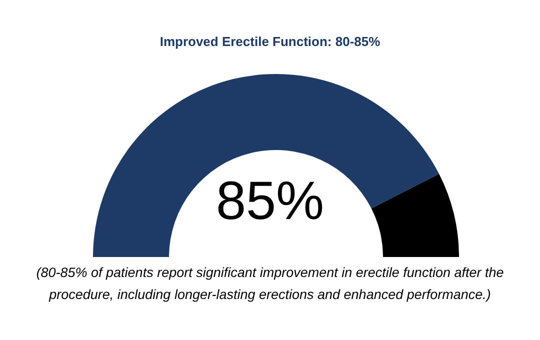  What do you see at coordinates (270, 201) in the screenshot?
I see `data-label: 85%` at bounding box center [270, 201].